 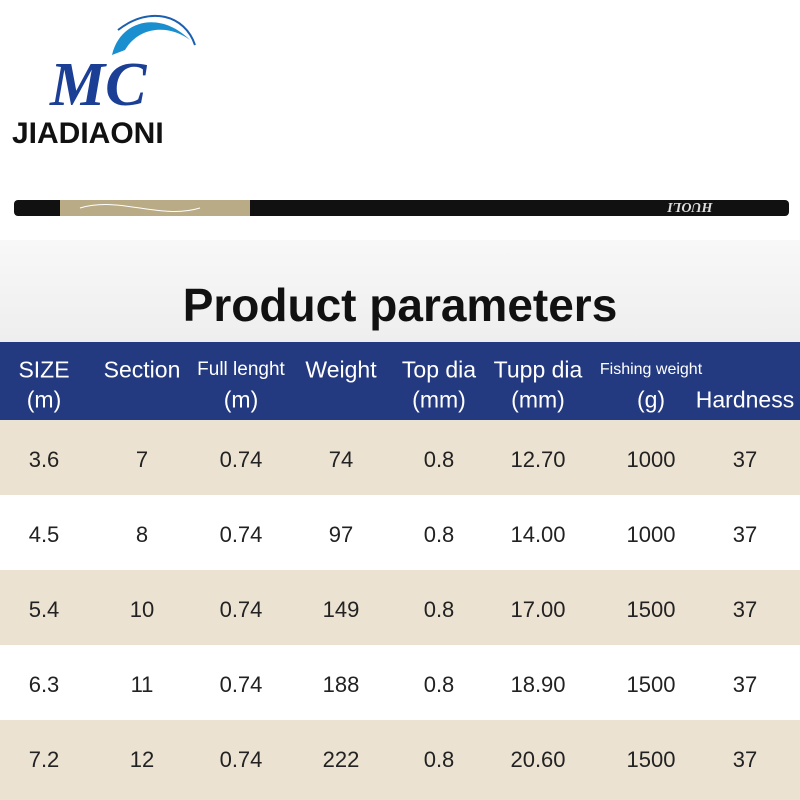 I want to click on header-cell: Top dia, so click(x=439, y=369).